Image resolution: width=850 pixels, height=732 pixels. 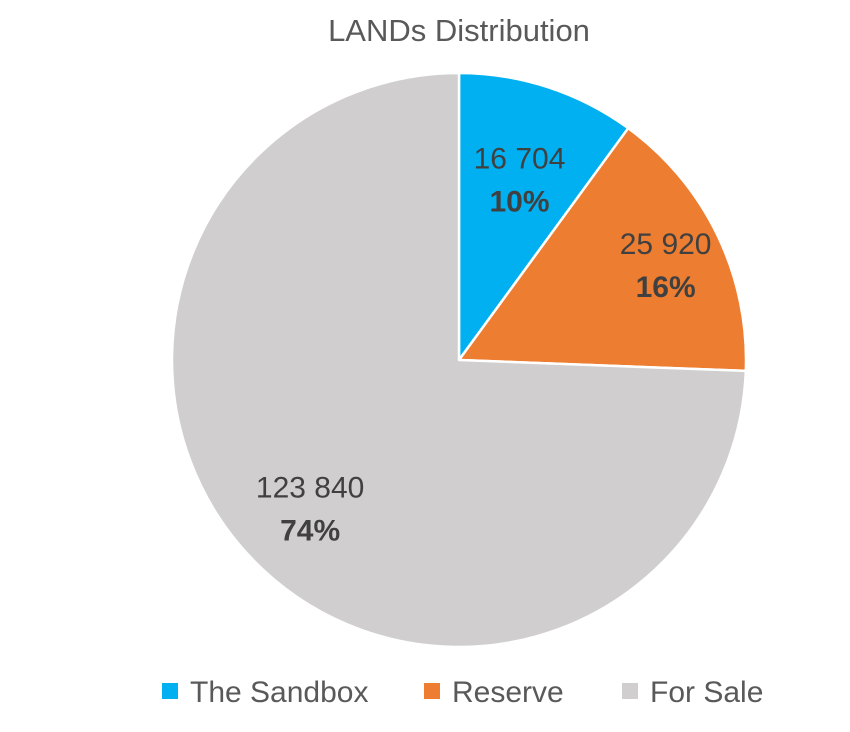 I want to click on legend-swatch-for-sale, so click(x=630, y=691).